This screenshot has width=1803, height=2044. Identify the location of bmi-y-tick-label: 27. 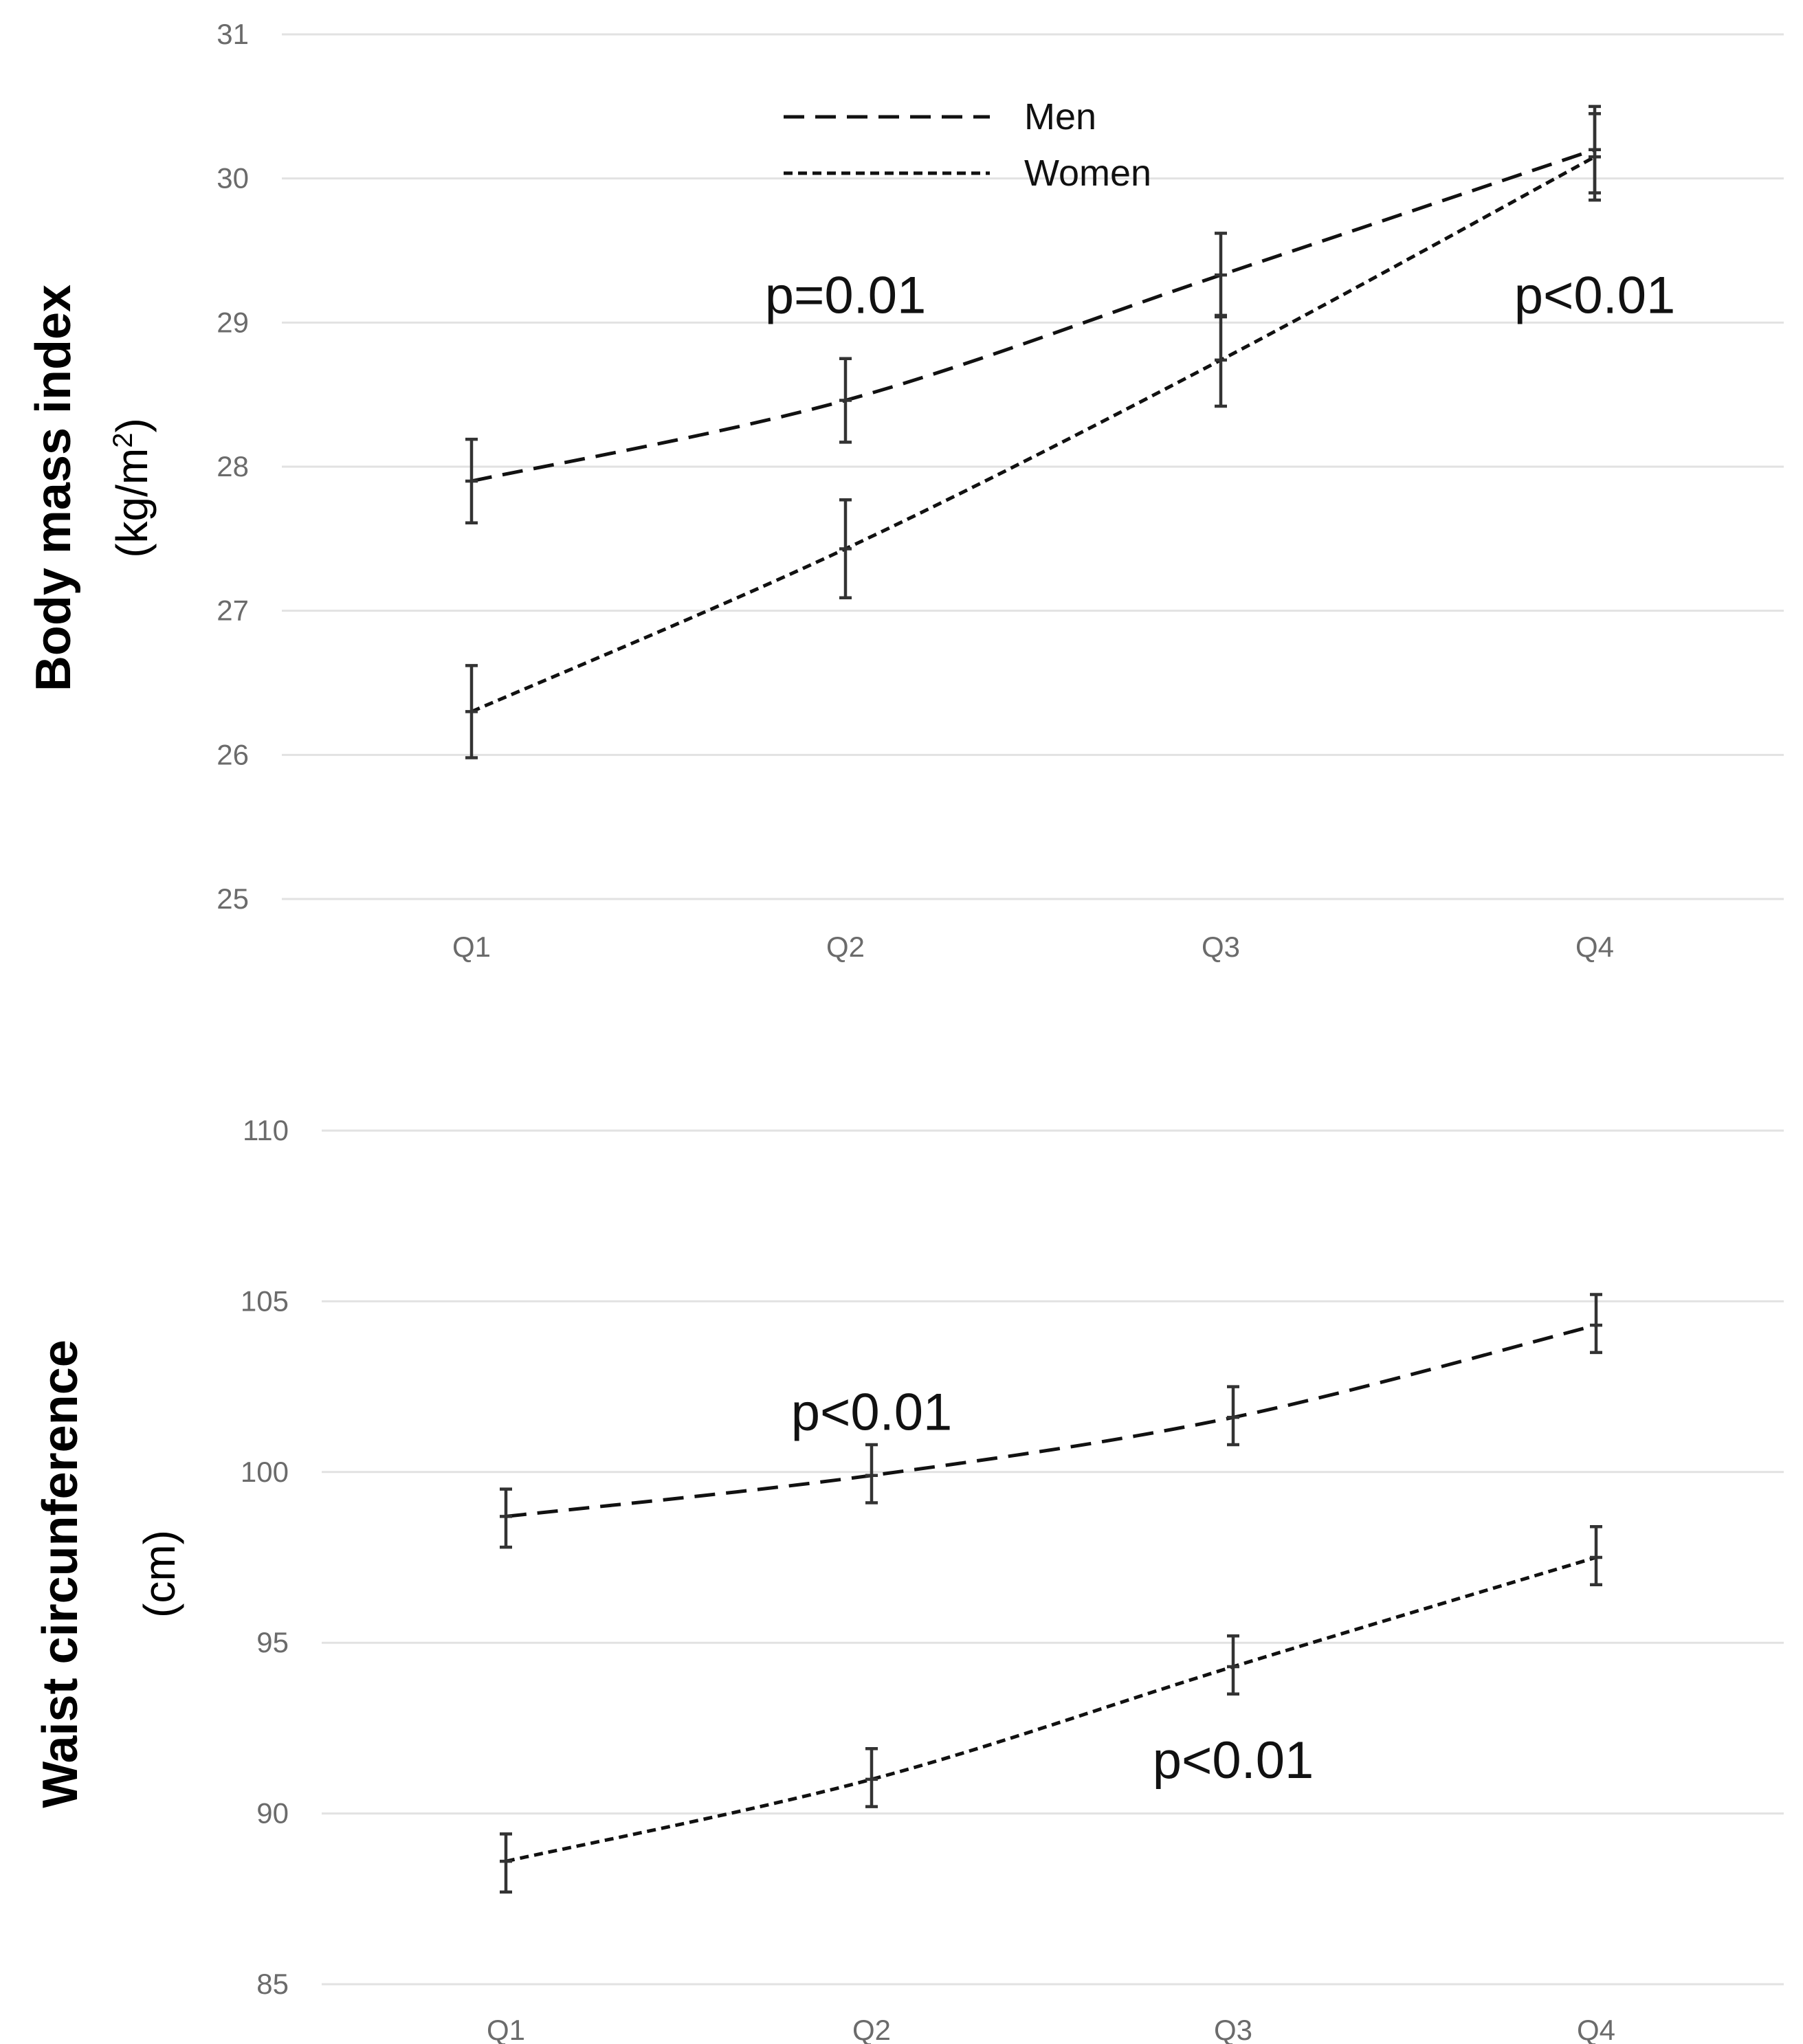
(233, 611).